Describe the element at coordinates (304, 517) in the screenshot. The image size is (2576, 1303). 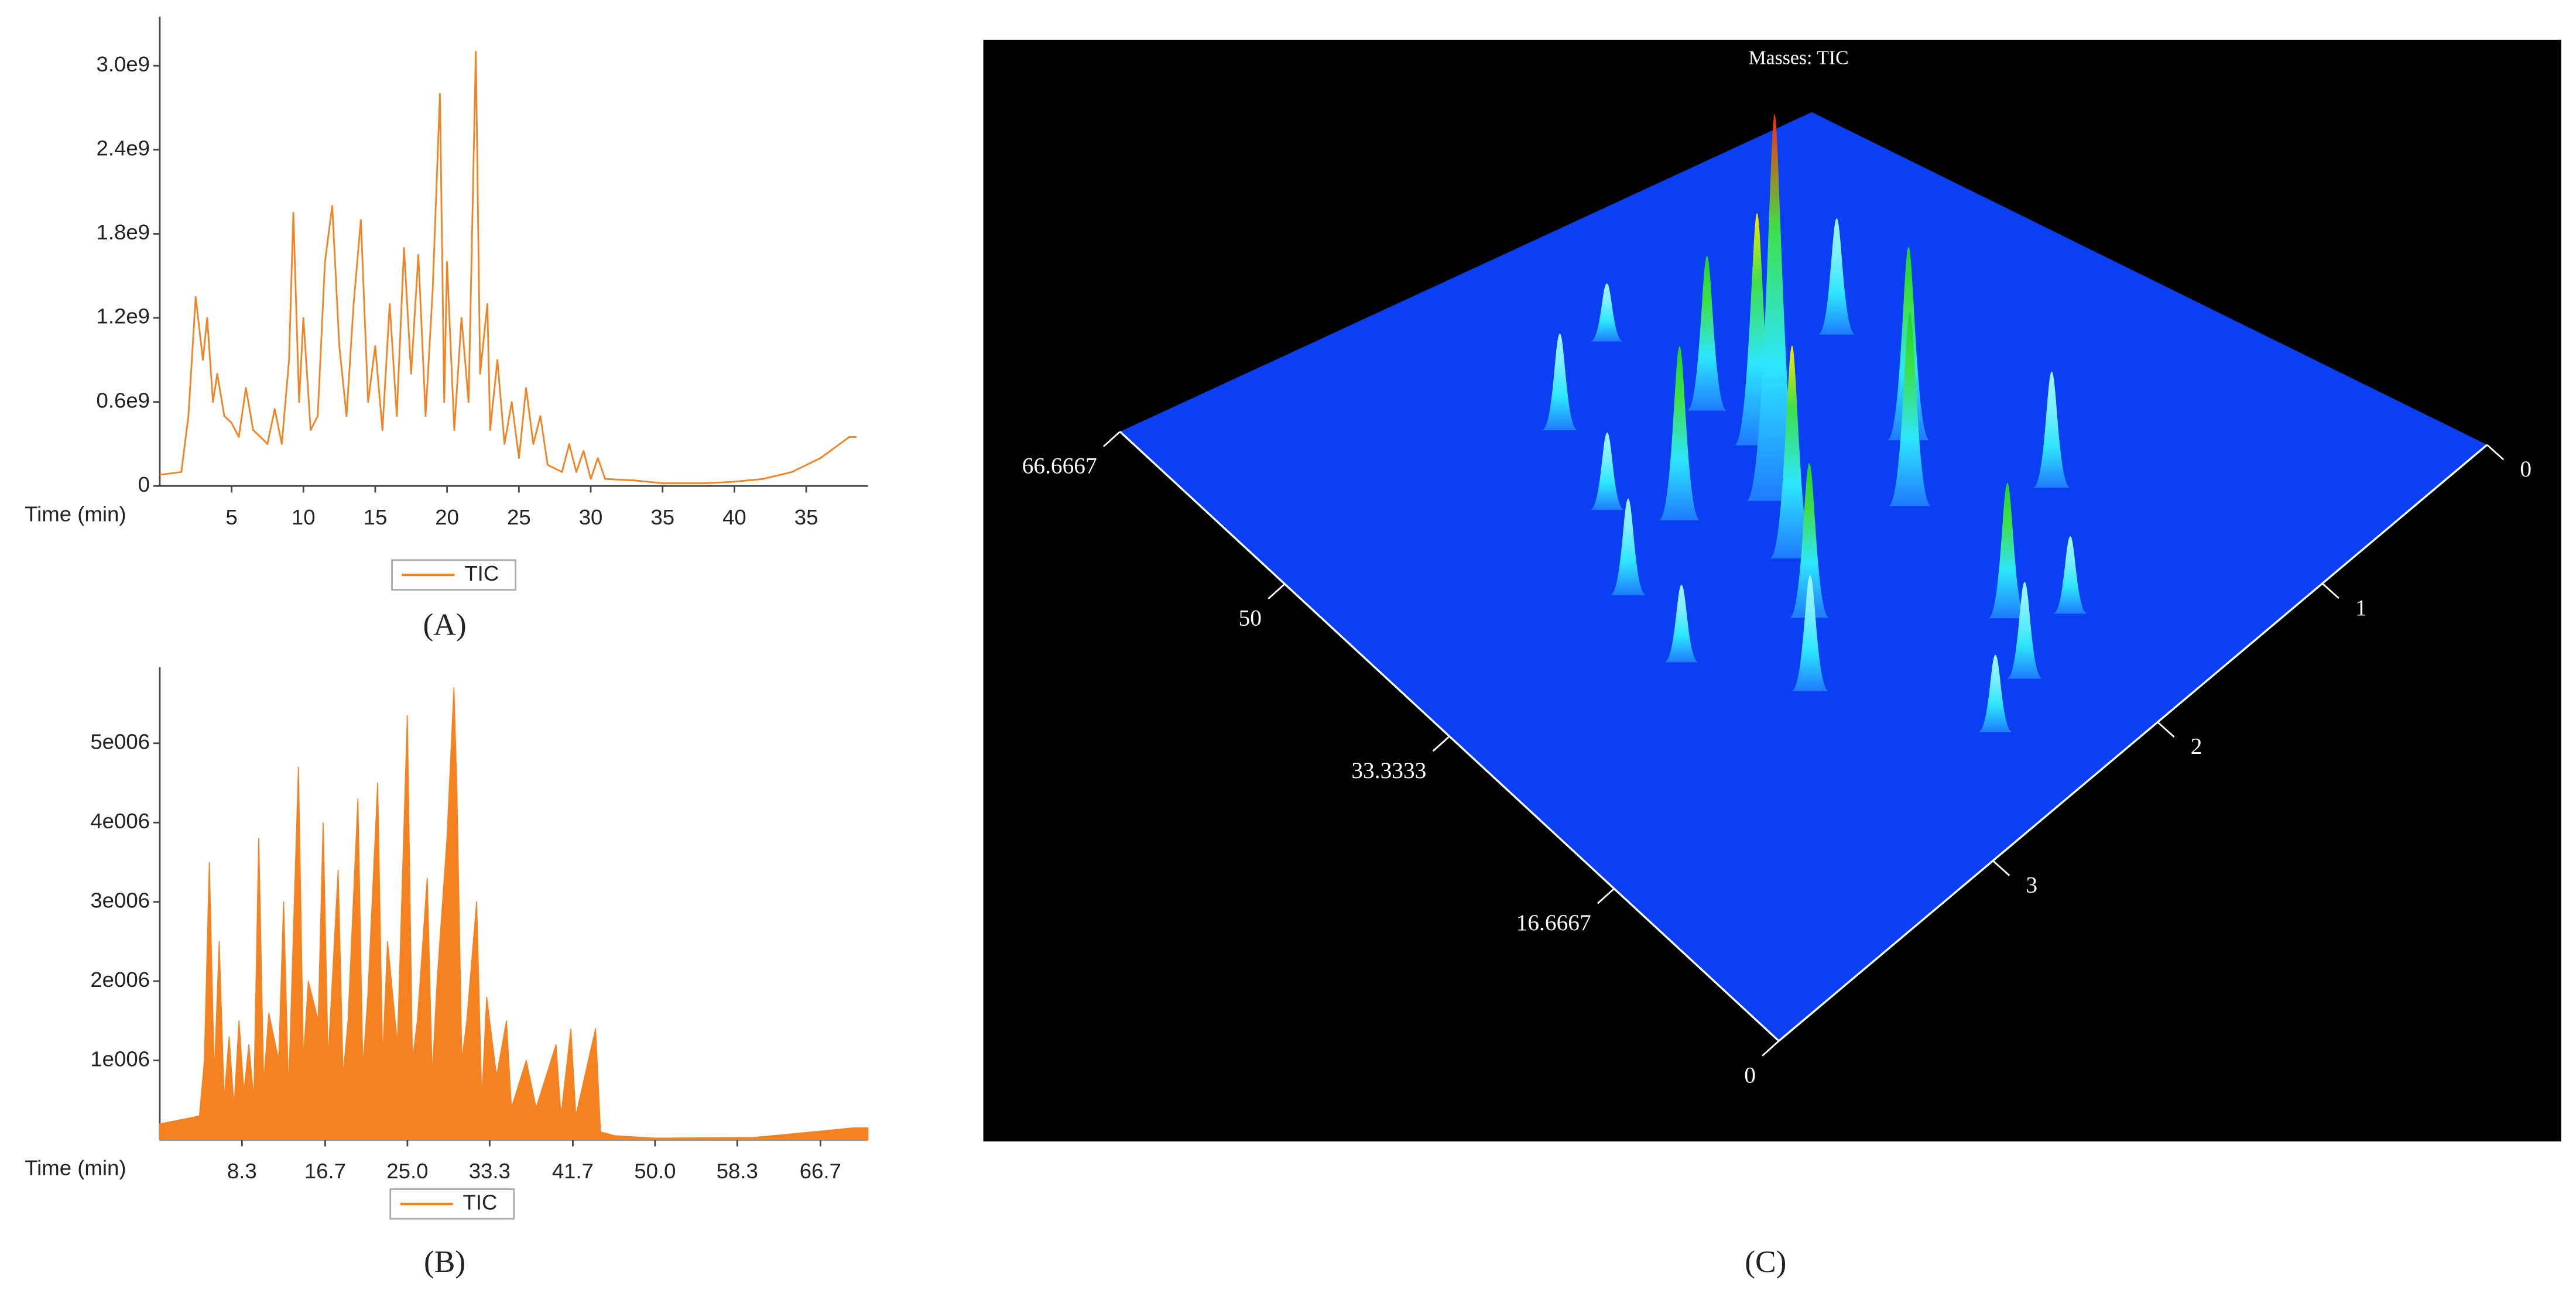
I see `x-tick-label: 10` at that location.